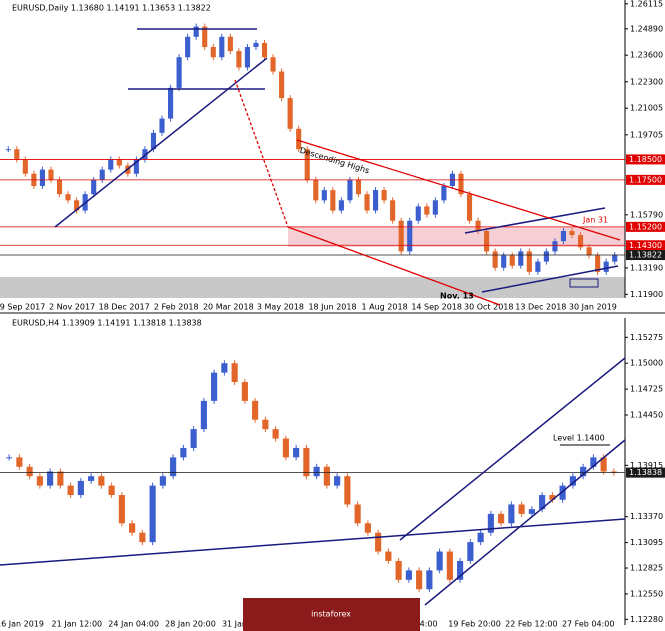 This screenshot has width=665, height=631. What do you see at coordinates (646, 337) in the screenshot?
I see `y-tick-label: 1.15275` at bounding box center [646, 337].